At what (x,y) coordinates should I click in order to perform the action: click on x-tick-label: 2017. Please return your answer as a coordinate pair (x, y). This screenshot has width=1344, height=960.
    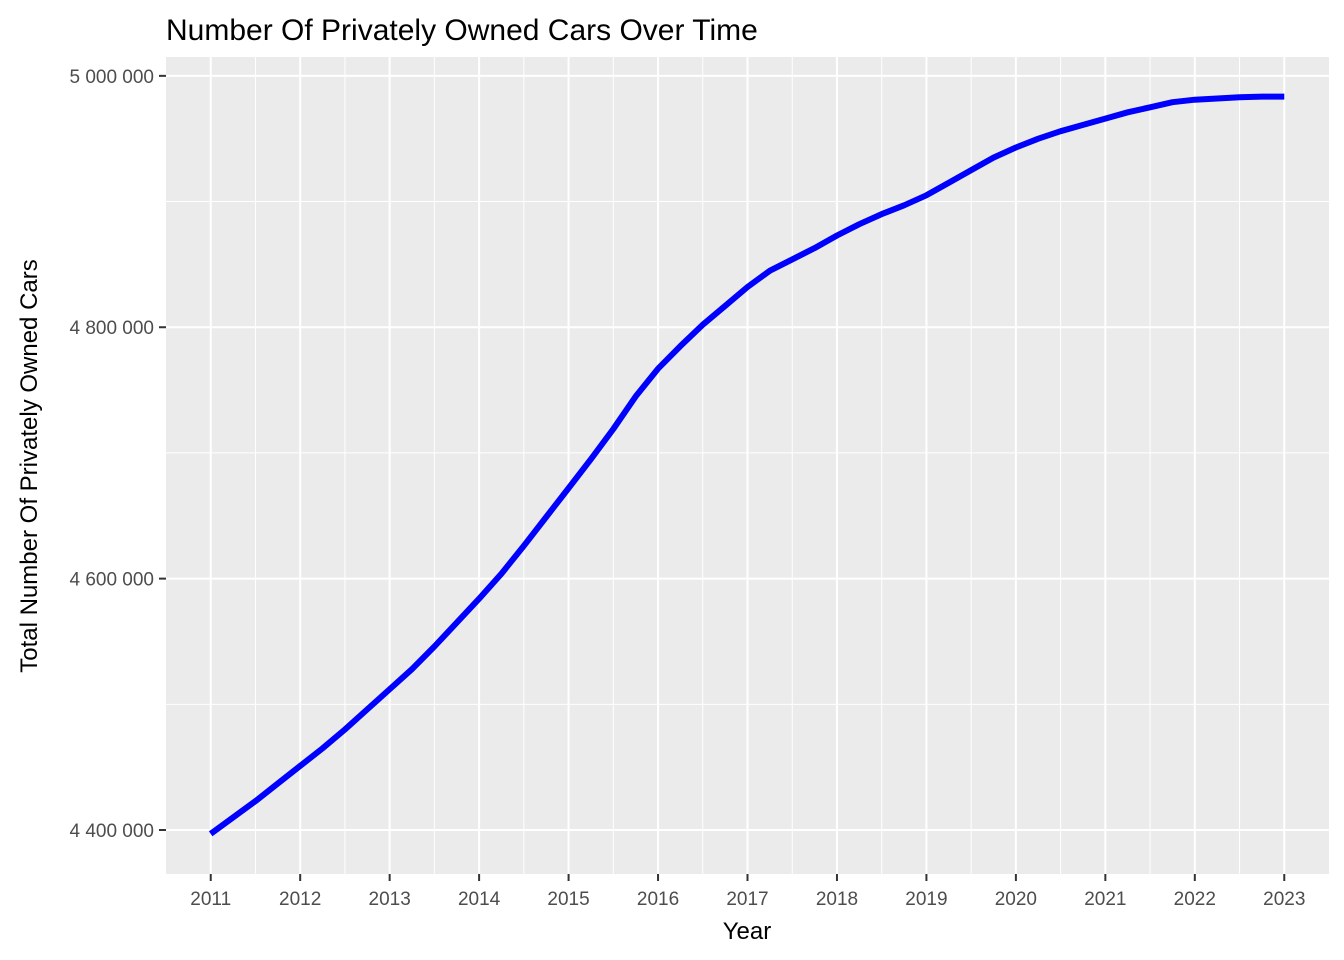
    Looking at the image, I should click on (747, 899).